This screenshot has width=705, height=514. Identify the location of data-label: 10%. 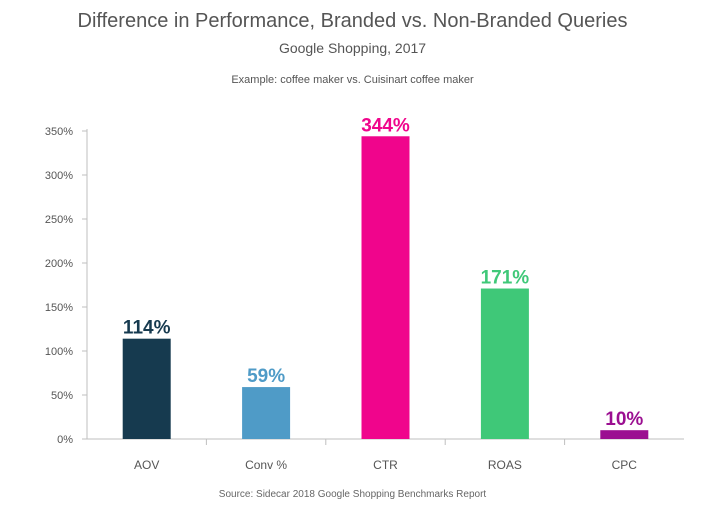
(624, 419).